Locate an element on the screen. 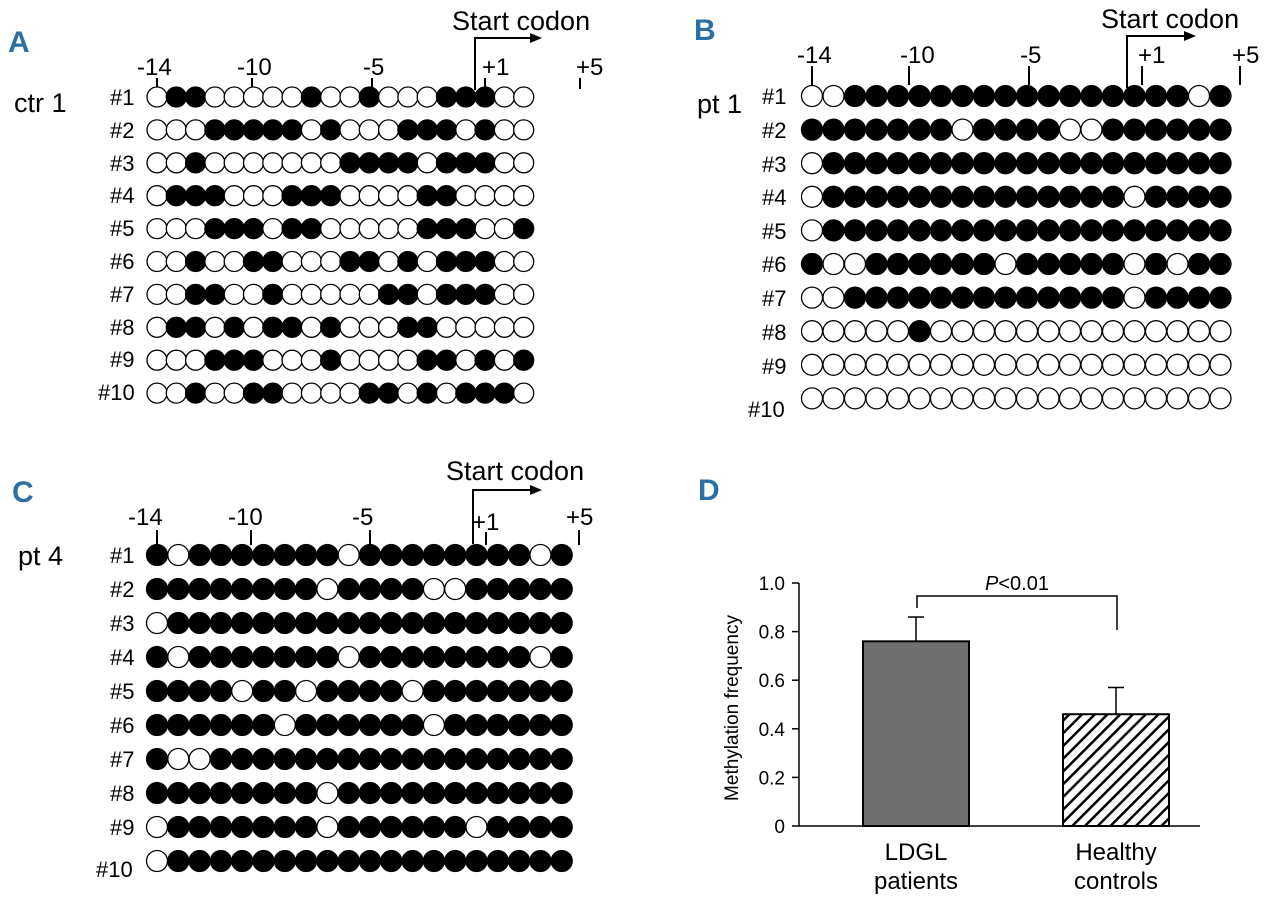 The image size is (1280, 913). clone-labels: #1 #2 #3 #4 #5 #6 #7 #8 #9 #10 is located at coordinates (115, 712).